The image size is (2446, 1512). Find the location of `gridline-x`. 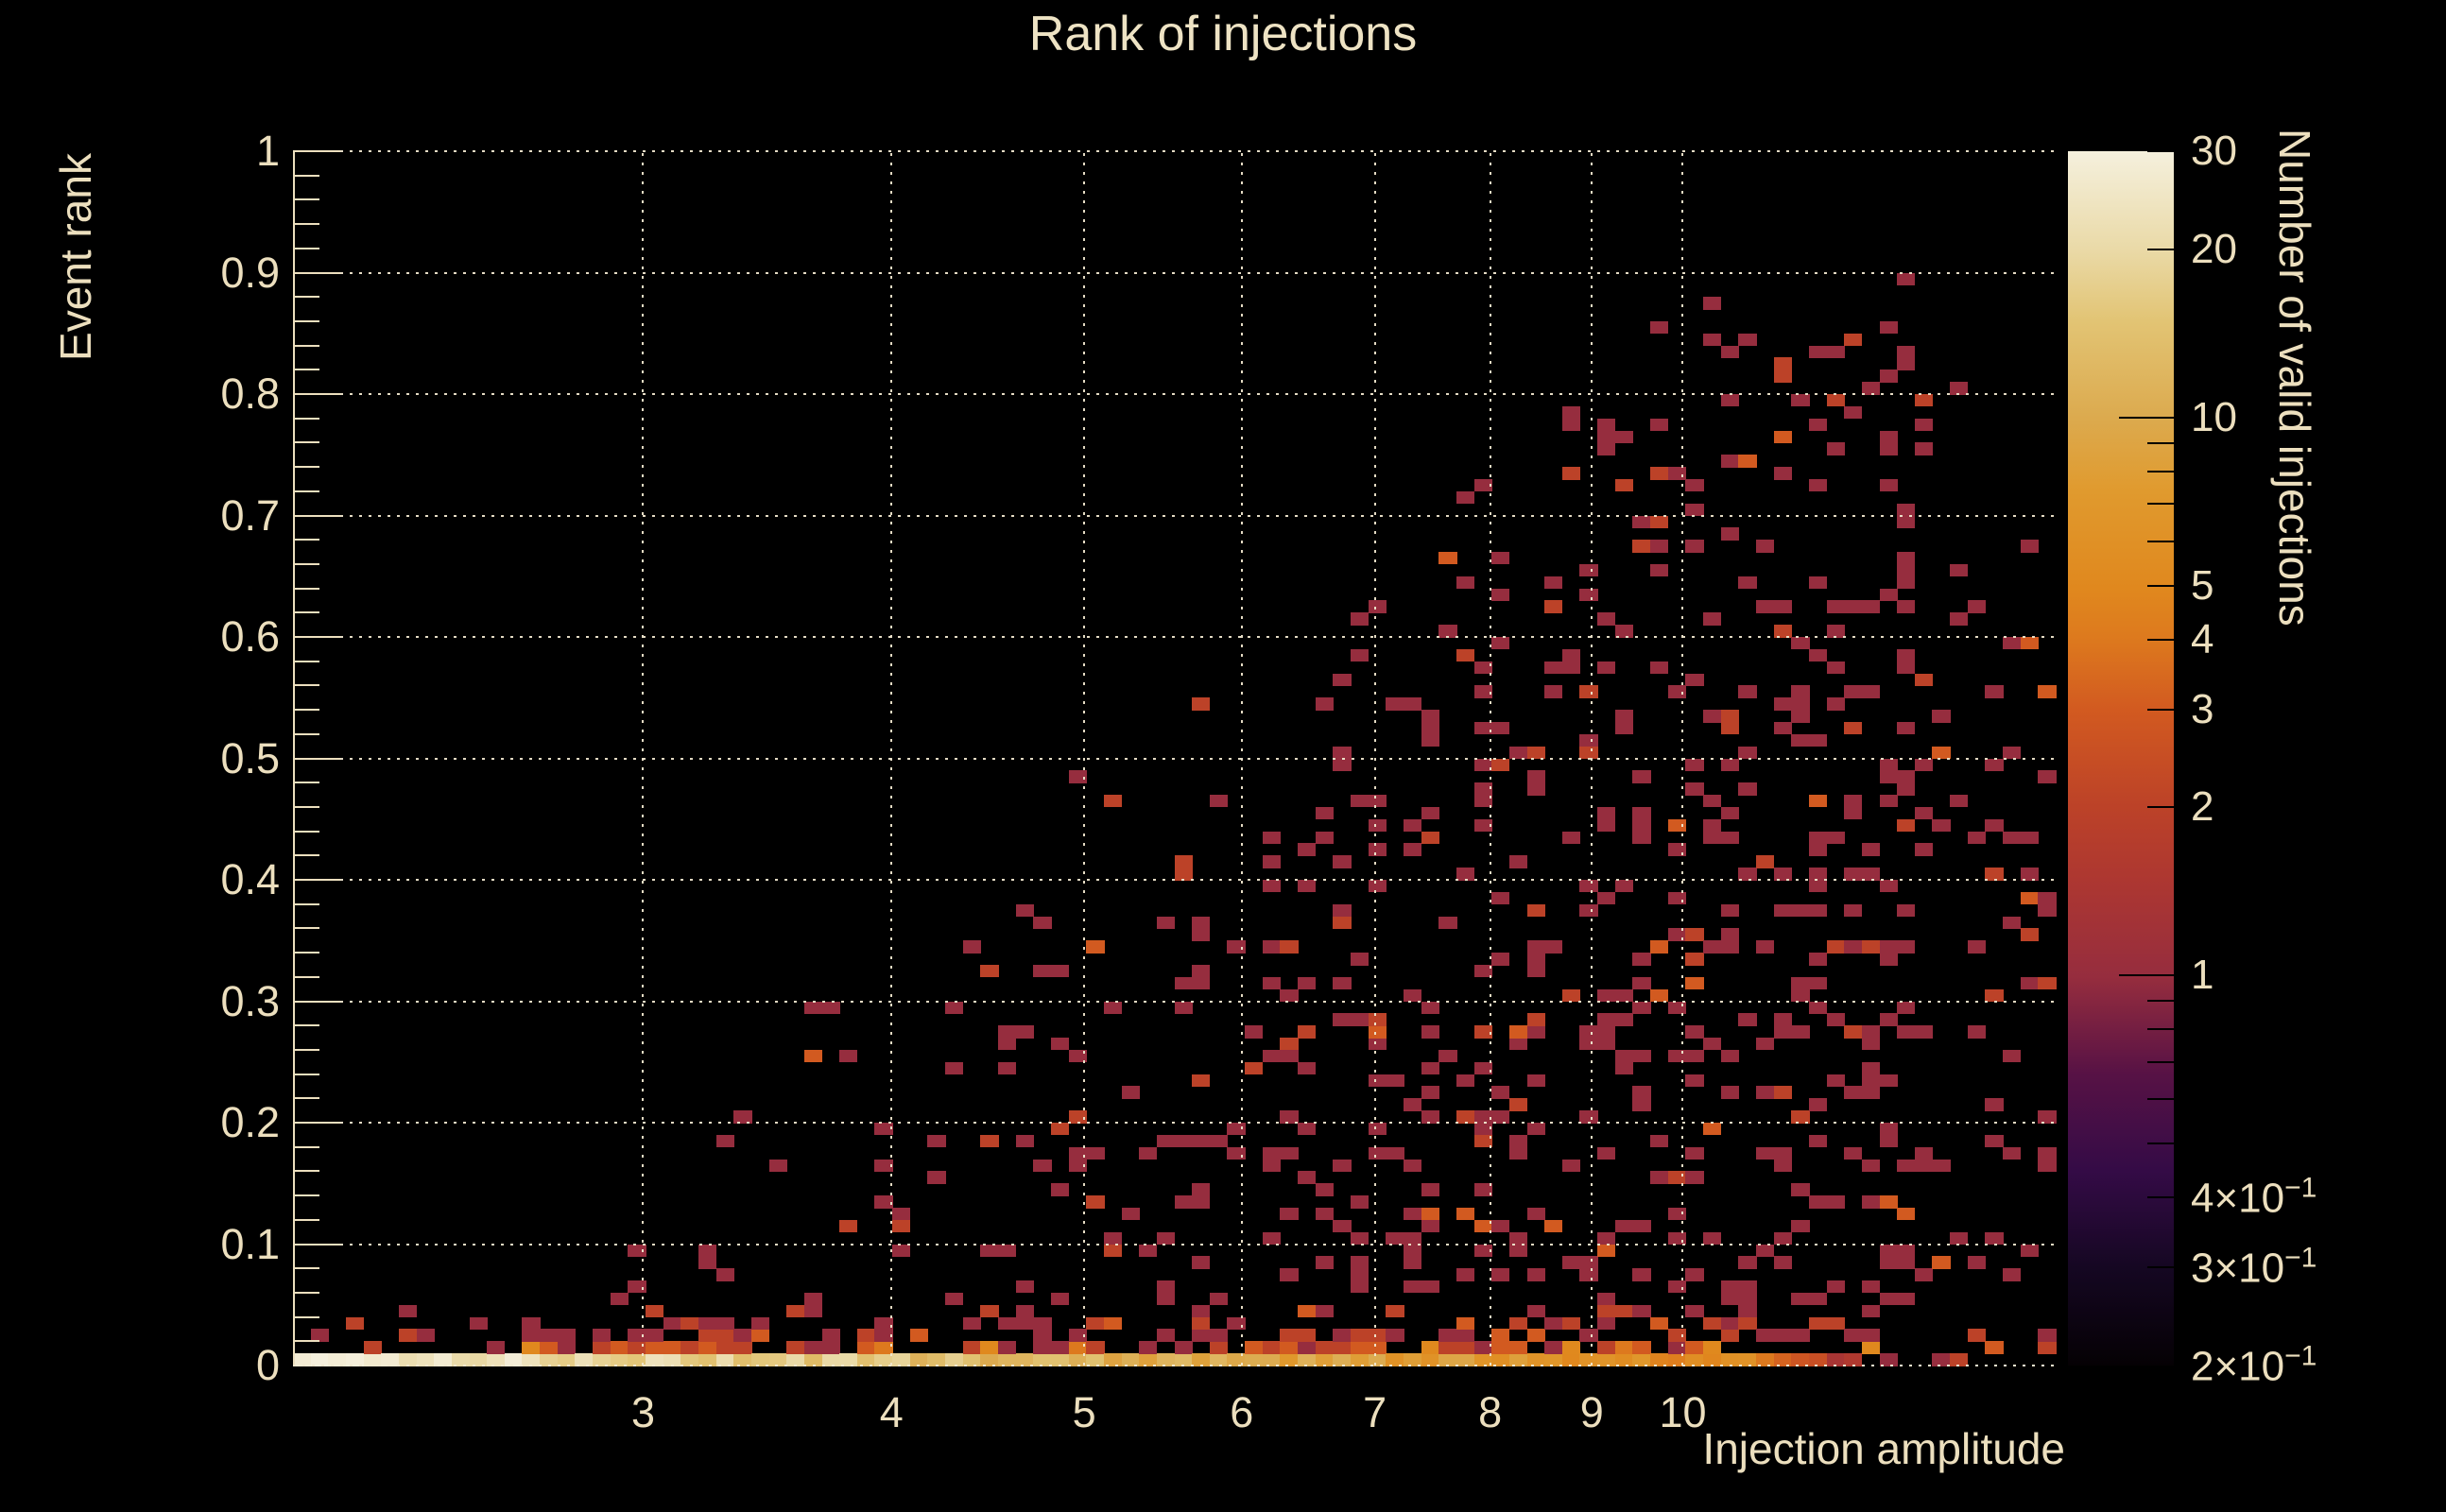

gridline-x is located at coordinates (643, 758).